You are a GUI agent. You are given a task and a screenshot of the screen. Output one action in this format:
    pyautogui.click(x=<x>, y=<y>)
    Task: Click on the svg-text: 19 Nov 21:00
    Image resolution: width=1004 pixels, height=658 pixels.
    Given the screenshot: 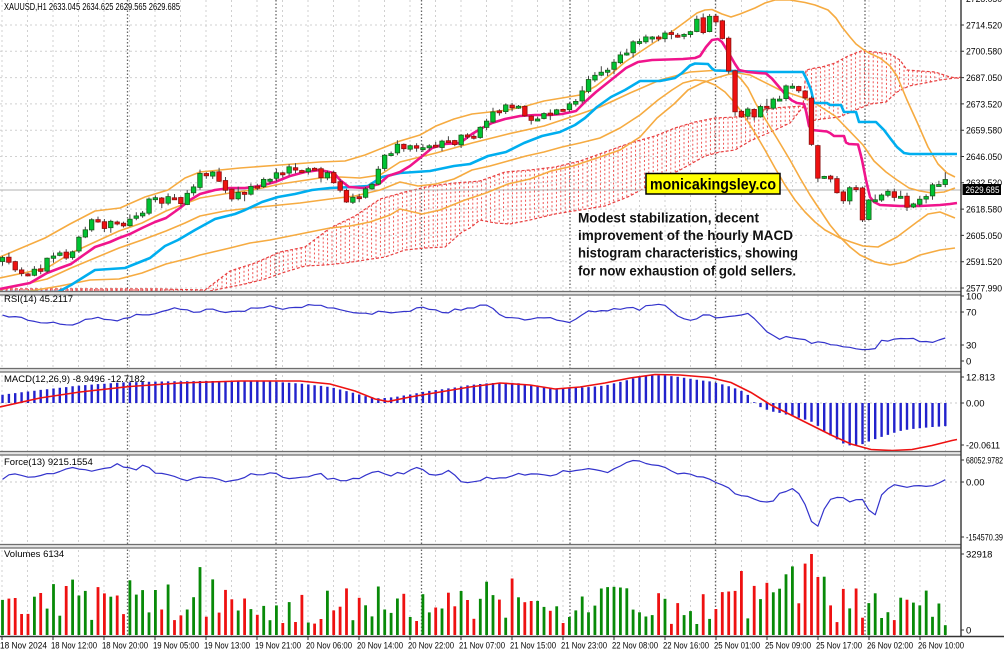 What is the action you would take?
    pyautogui.click(x=278, y=646)
    